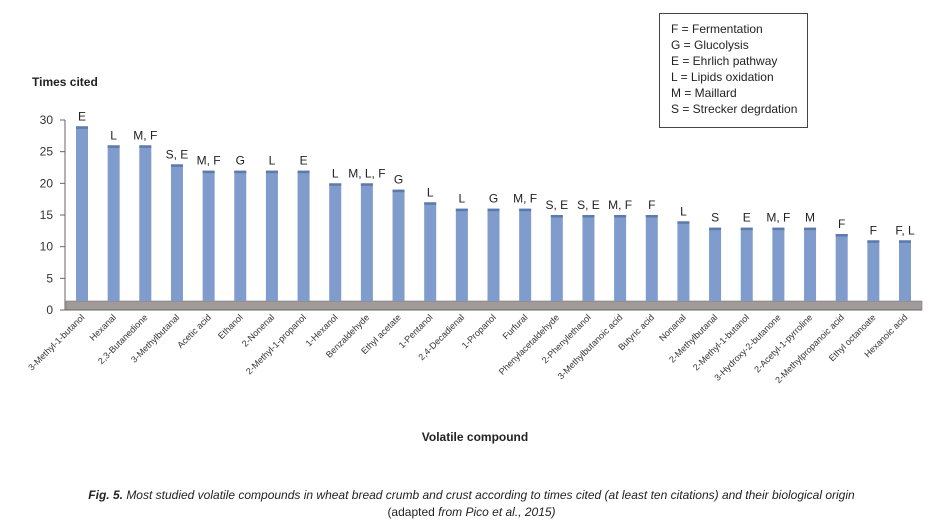 This screenshot has width=943, height=532. I want to click on legend-item-ehrlich: E = Ehrlich pathway, so click(724, 61).